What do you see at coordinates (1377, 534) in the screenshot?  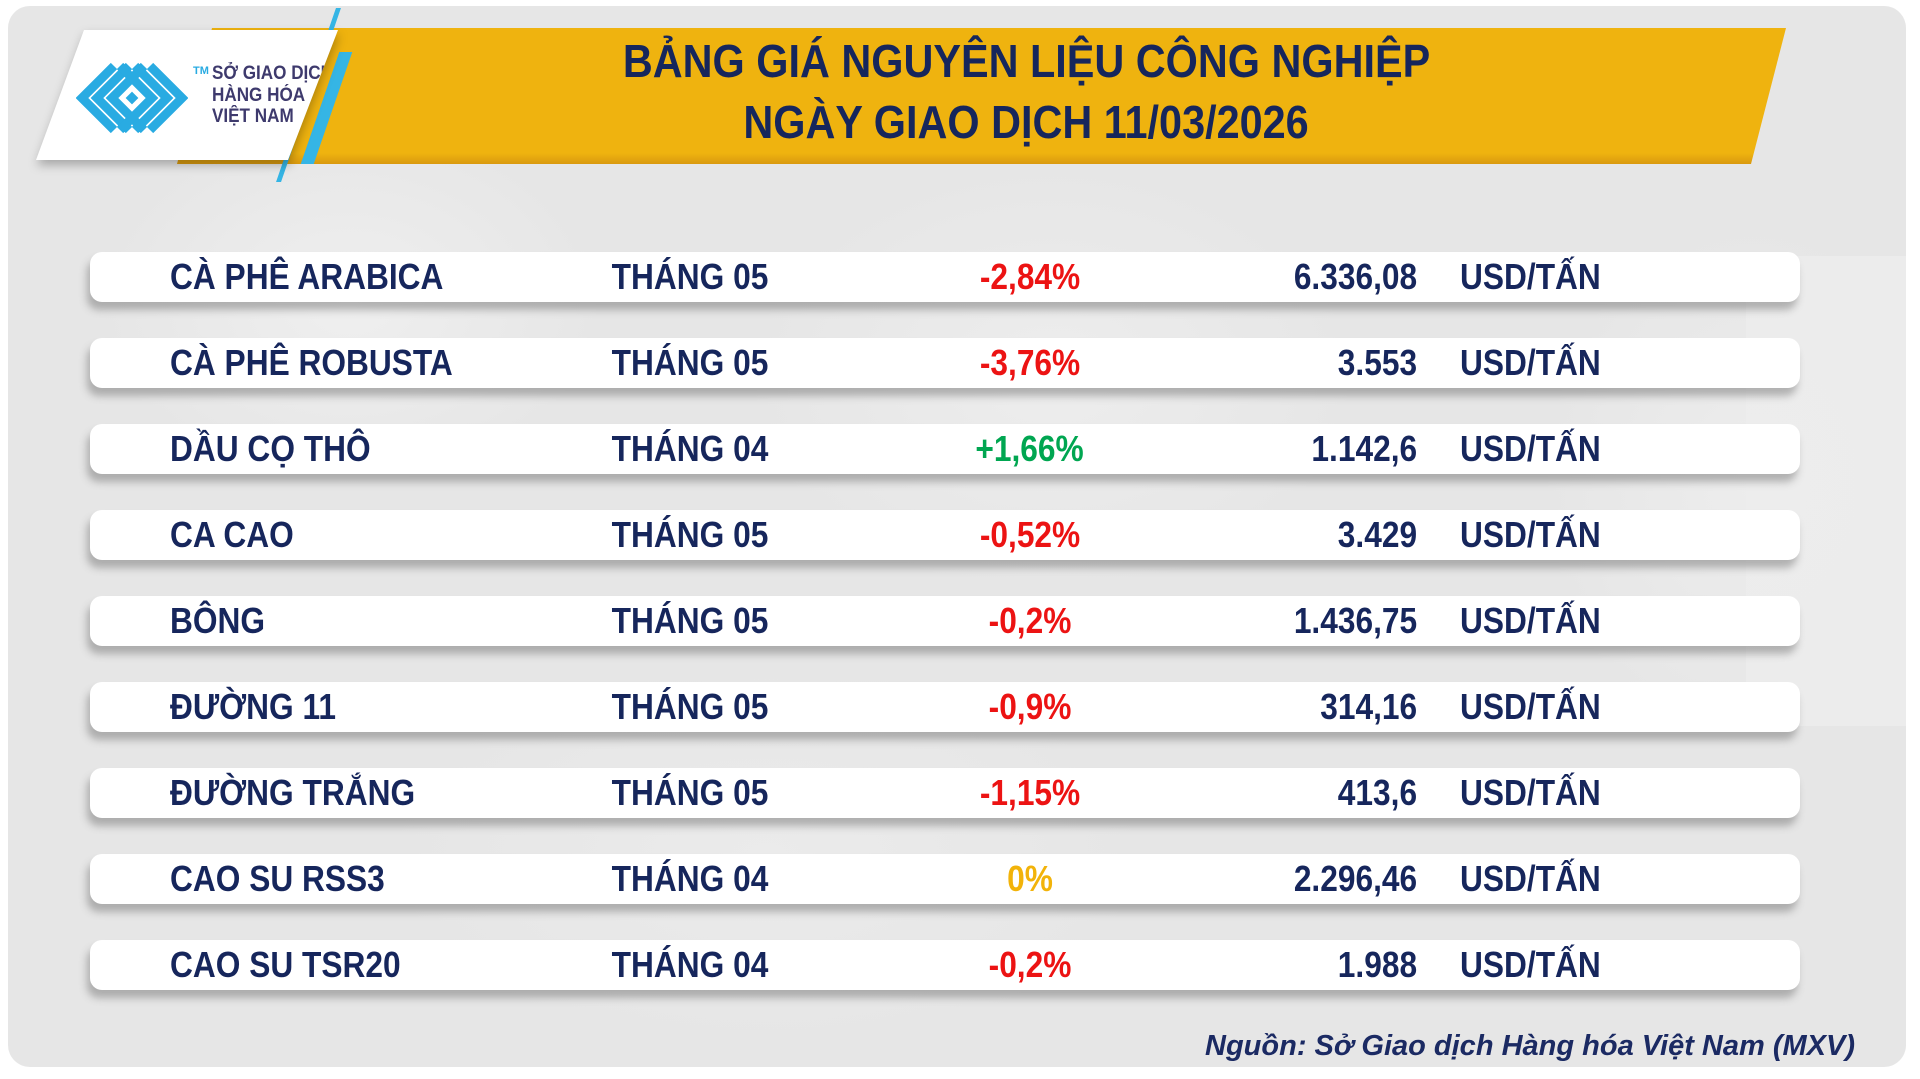 I see `price-value: 3.429` at bounding box center [1377, 534].